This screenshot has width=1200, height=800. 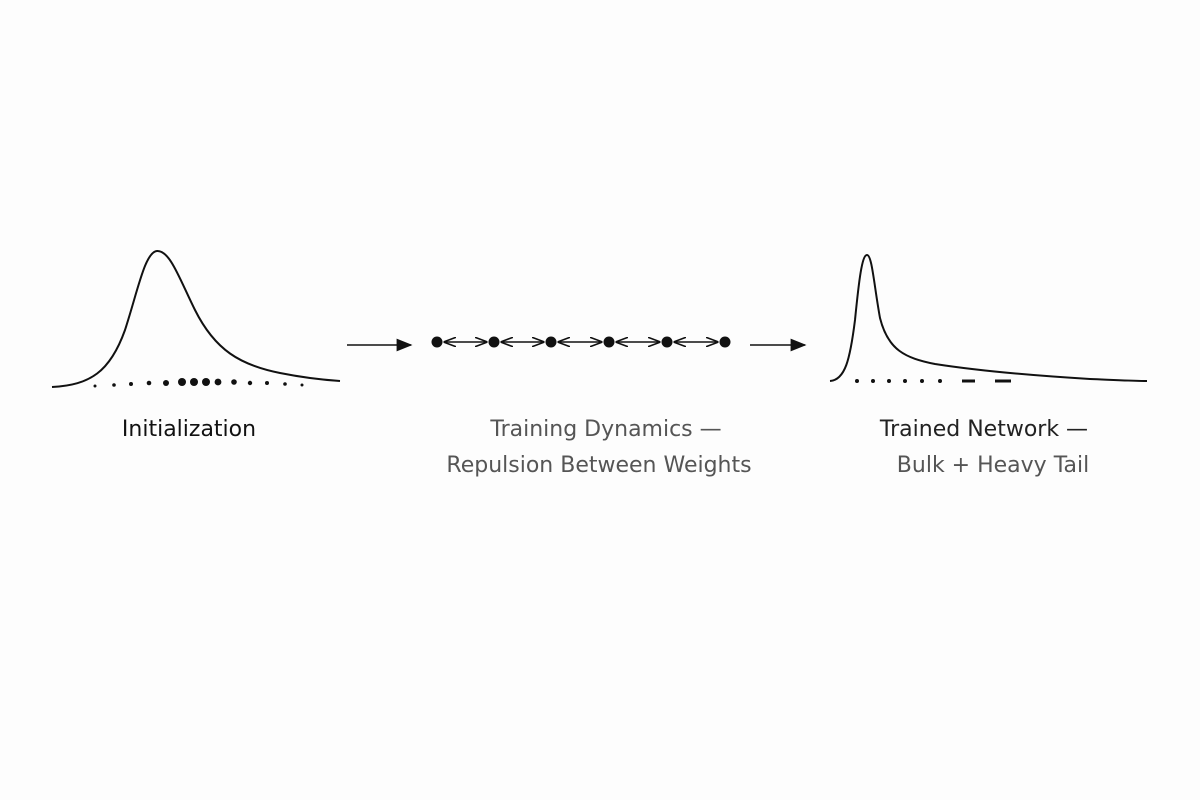 What do you see at coordinates (581, 342) in the screenshot?
I see `repulsion-chain` at bounding box center [581, 342].